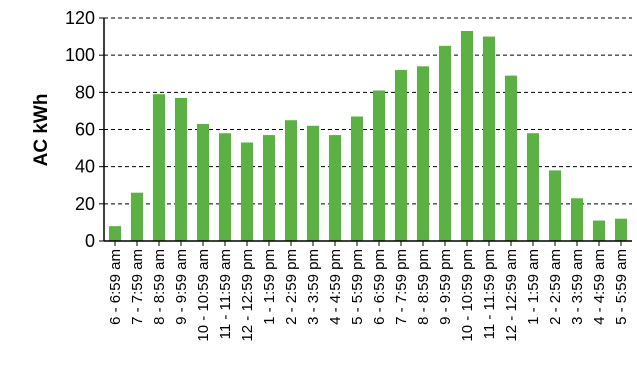 The width and height of the screenshot is (637, 385). Describe the element at coordinates (41, 130) in the screenshot. I see `y-axis-title: AC kWh` at that location.